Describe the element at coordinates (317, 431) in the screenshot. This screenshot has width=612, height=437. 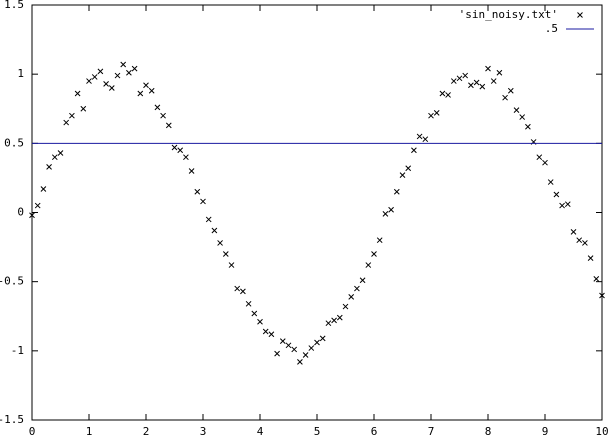
I see `x-tick-label: 5` at that location.